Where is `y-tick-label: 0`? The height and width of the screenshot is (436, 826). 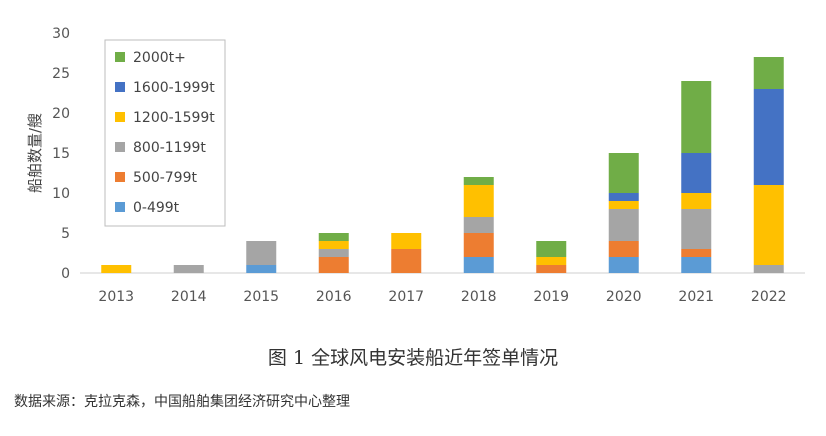
y-tick-label: 0 is located at coordinates (65, 274).